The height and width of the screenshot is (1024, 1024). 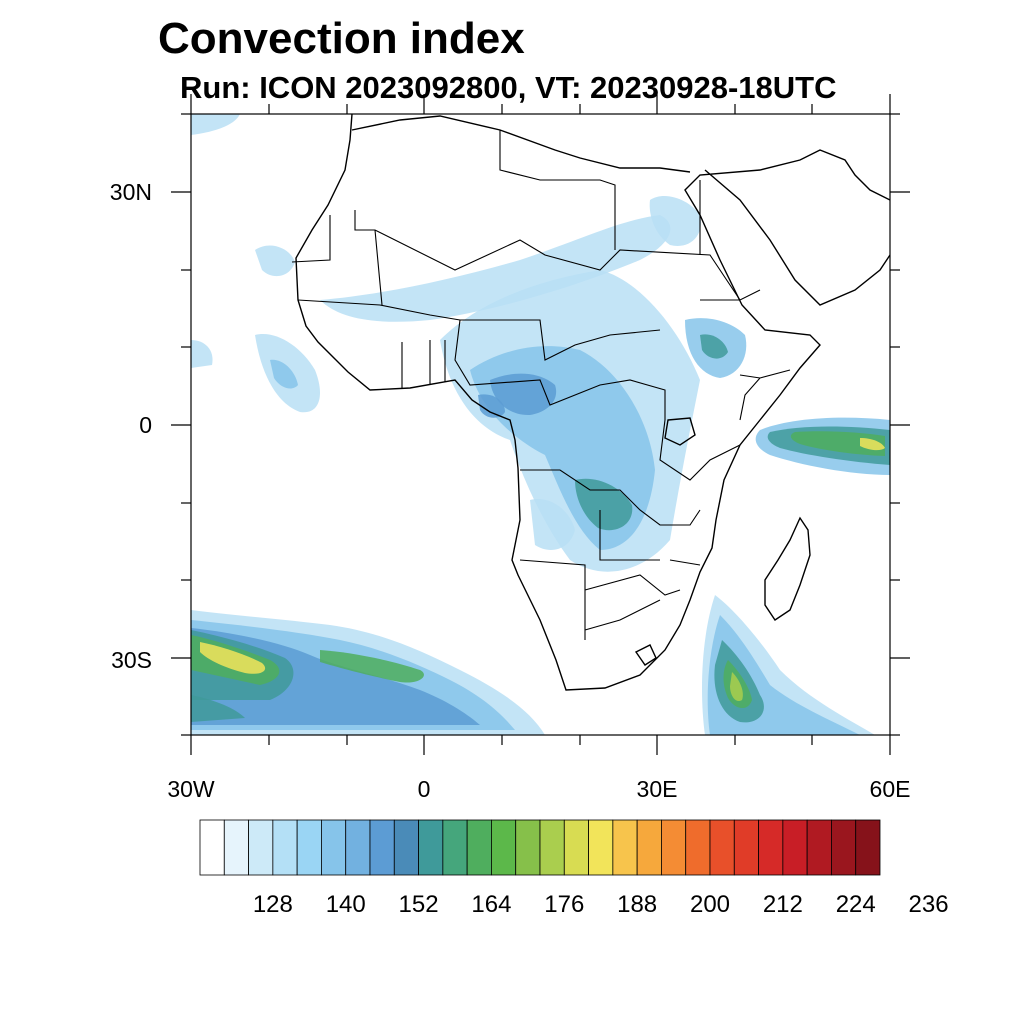 What do you see at coordinates (424, 789) in the screenshot?
I see `lon-label-0: 0` at bounding box center [424, 789].